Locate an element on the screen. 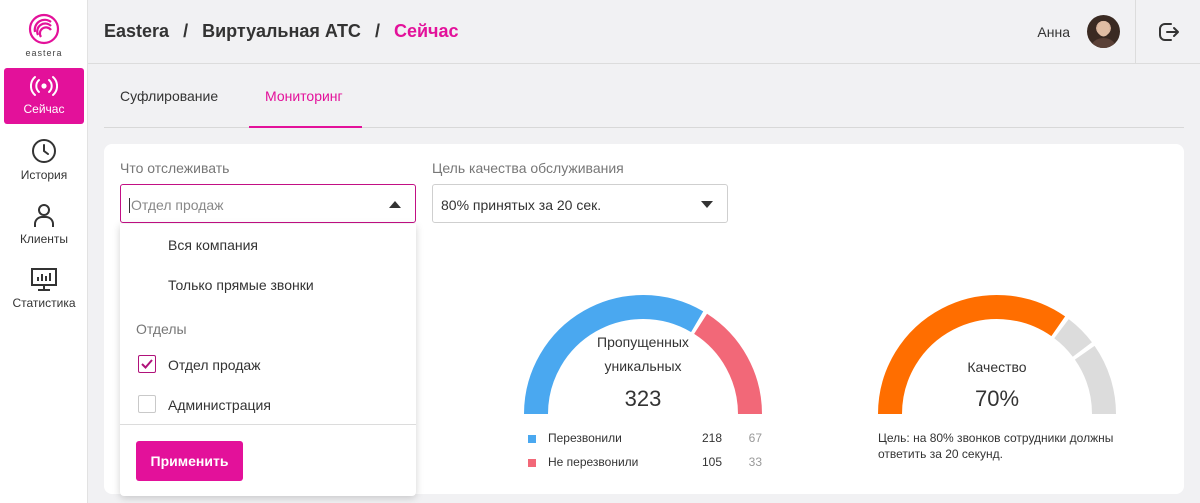 This screenshot has height=503, width=1200. avatar is located at coordinates (1103, 31).